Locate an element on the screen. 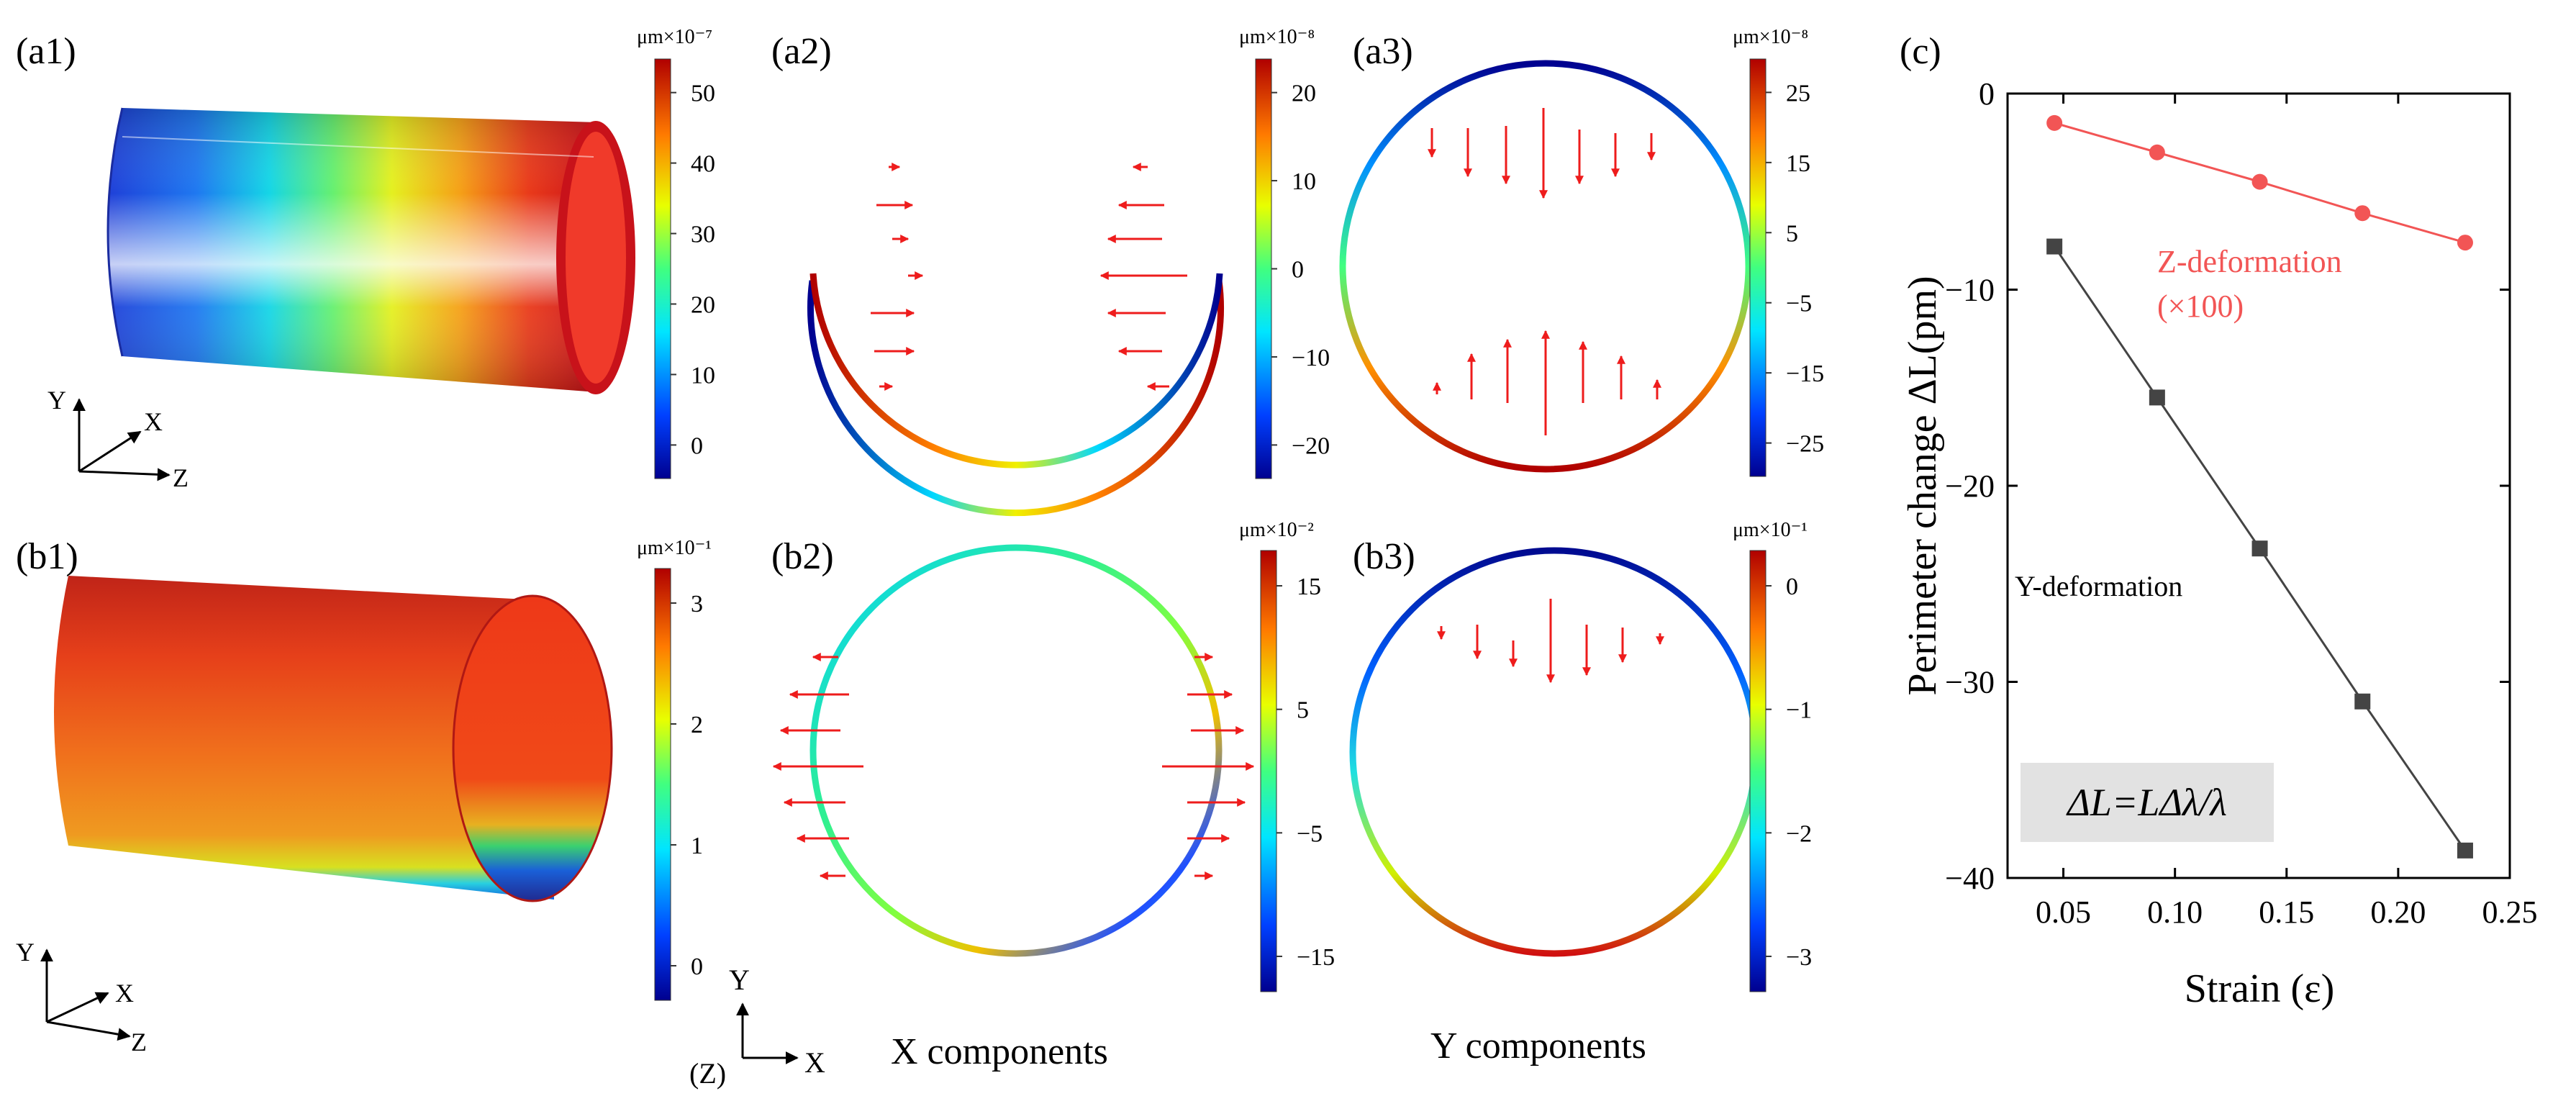 The image size is (2576, 1114). axis-label-z-b2: (Z) is located at coordinates (707, 1073).